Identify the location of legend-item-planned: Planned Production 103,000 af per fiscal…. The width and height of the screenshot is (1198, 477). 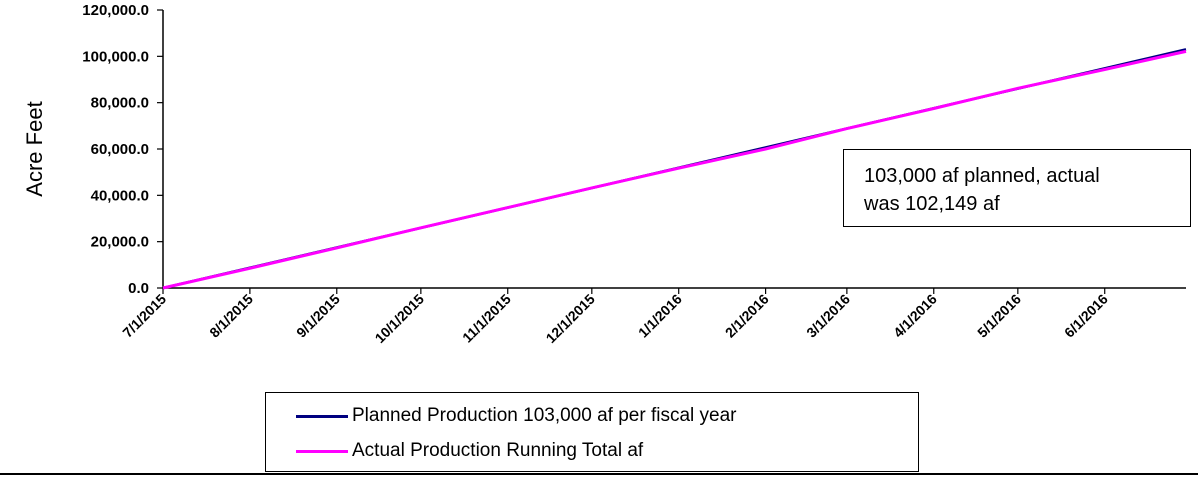
(516, 416).